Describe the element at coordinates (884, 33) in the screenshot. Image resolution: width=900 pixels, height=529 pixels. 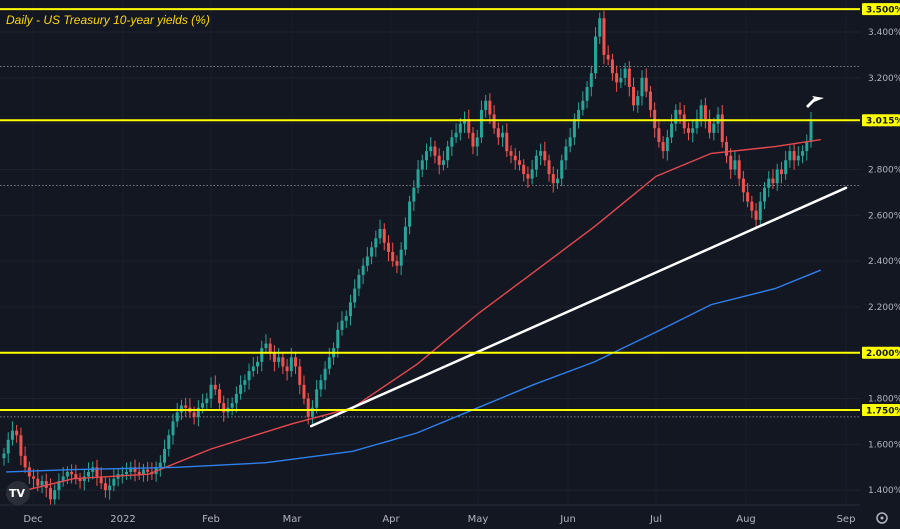
I see `y-tick-label: 3.400%` at that location.